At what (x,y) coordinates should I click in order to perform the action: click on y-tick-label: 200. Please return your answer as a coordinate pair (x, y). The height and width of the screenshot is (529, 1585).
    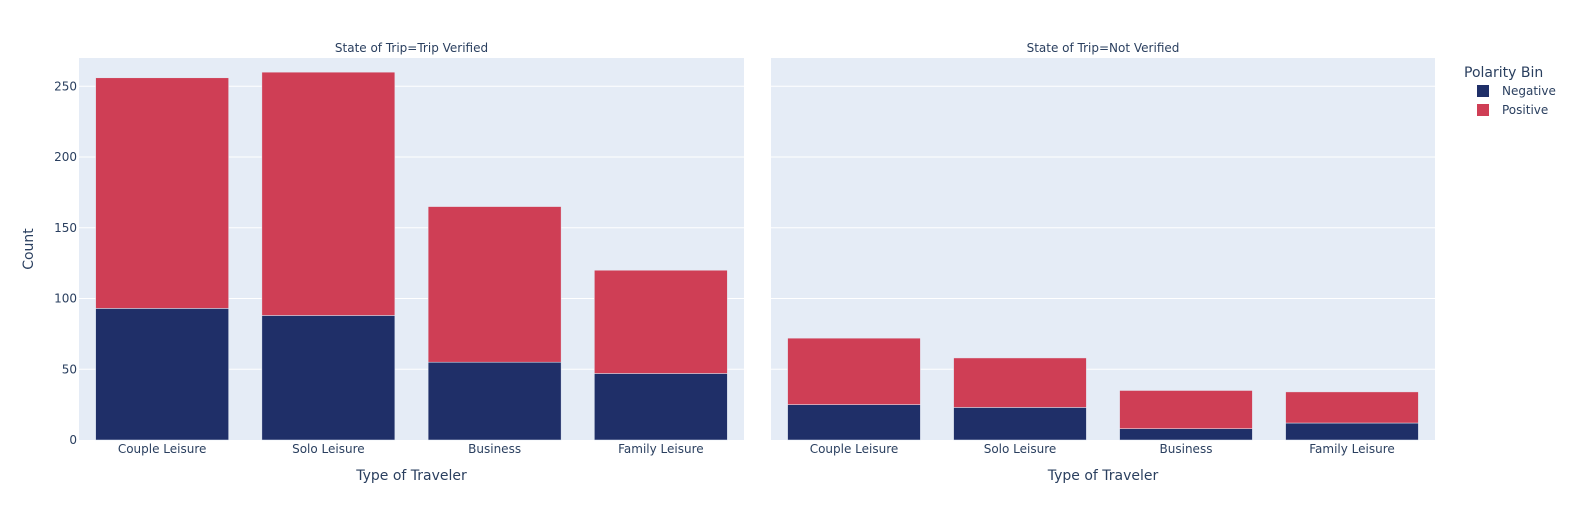
    Looking at the image, I should click on (65, 157).